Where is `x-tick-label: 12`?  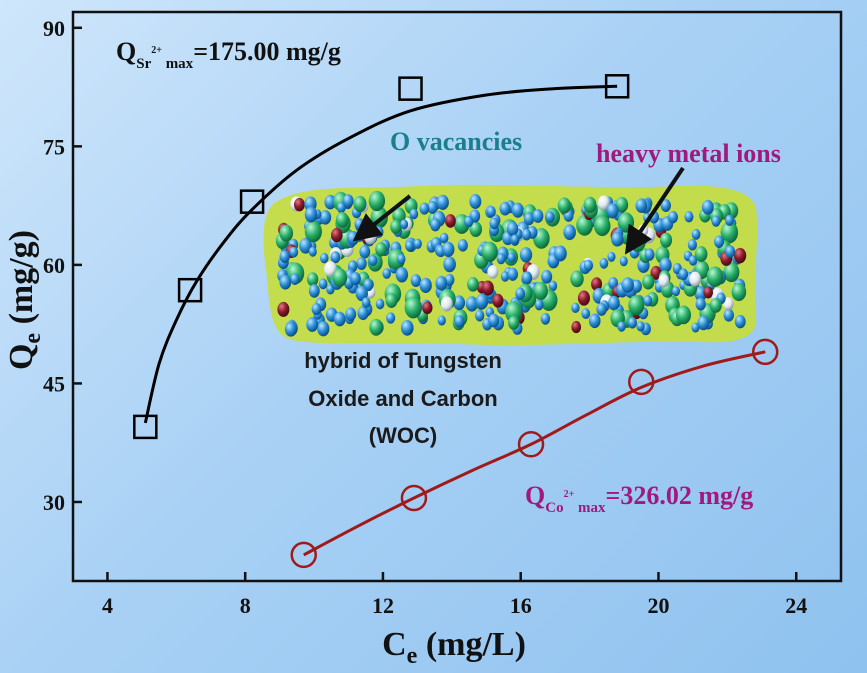 x-tick-label: 12 is located at coordinates (383, 605).